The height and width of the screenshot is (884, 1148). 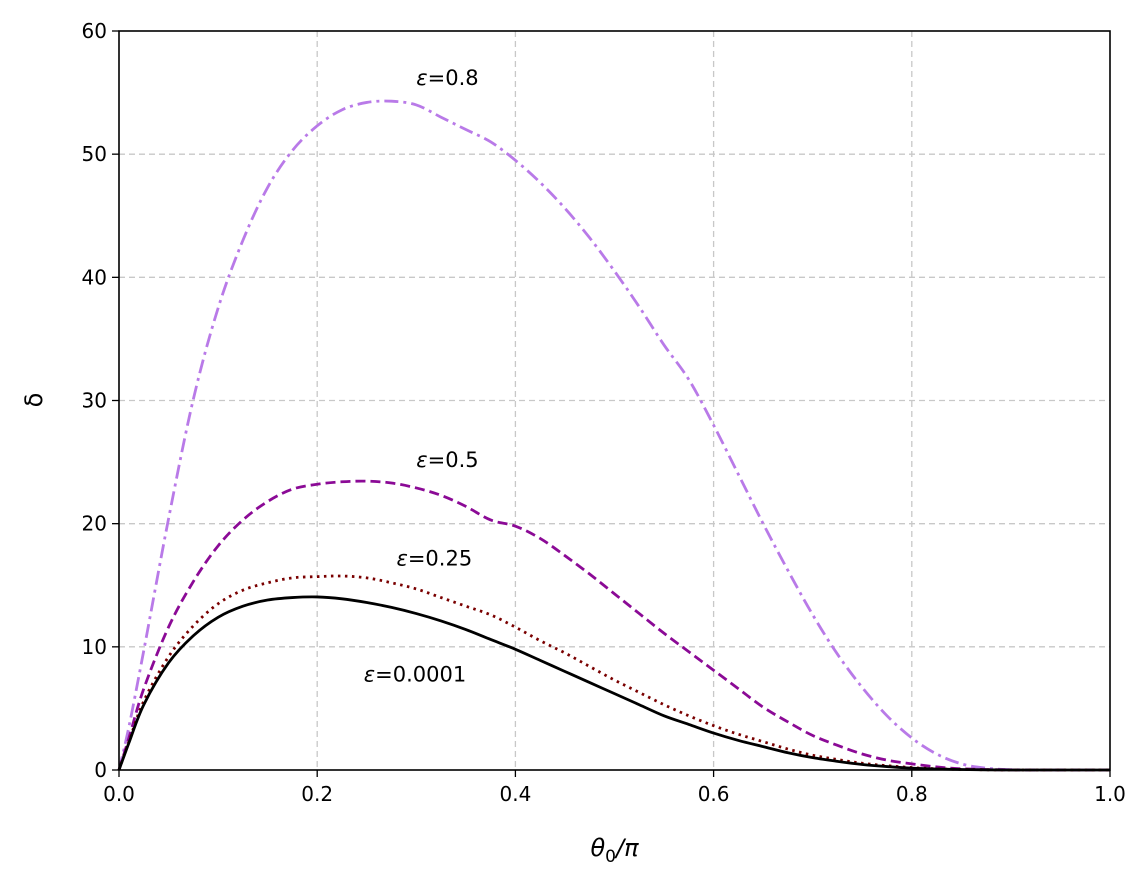 What do you see at coordinates (94, 31) in the screenshot?
I see `y-tick-label: 60` at bounding box center [94, 31].